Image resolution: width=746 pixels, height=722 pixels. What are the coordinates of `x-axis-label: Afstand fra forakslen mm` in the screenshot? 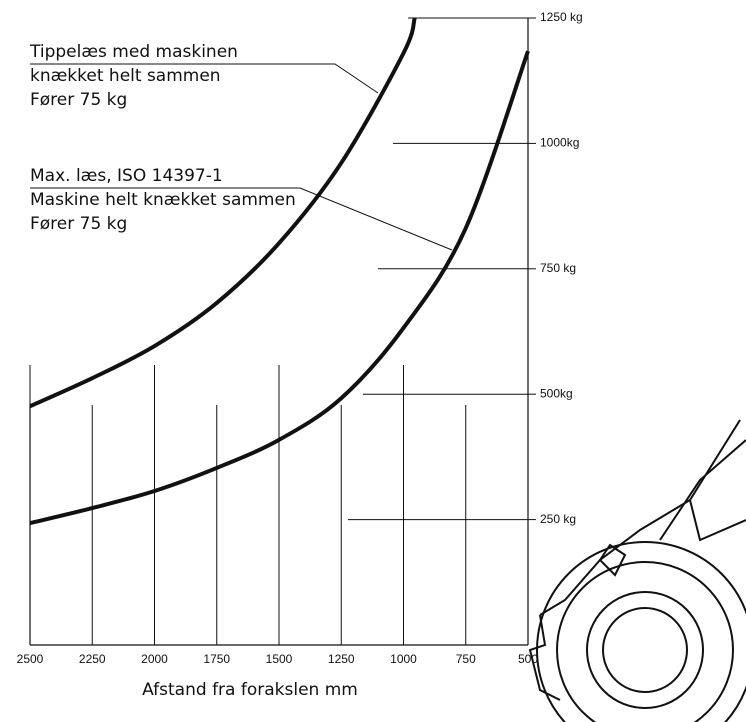 It's located at (250, 690).